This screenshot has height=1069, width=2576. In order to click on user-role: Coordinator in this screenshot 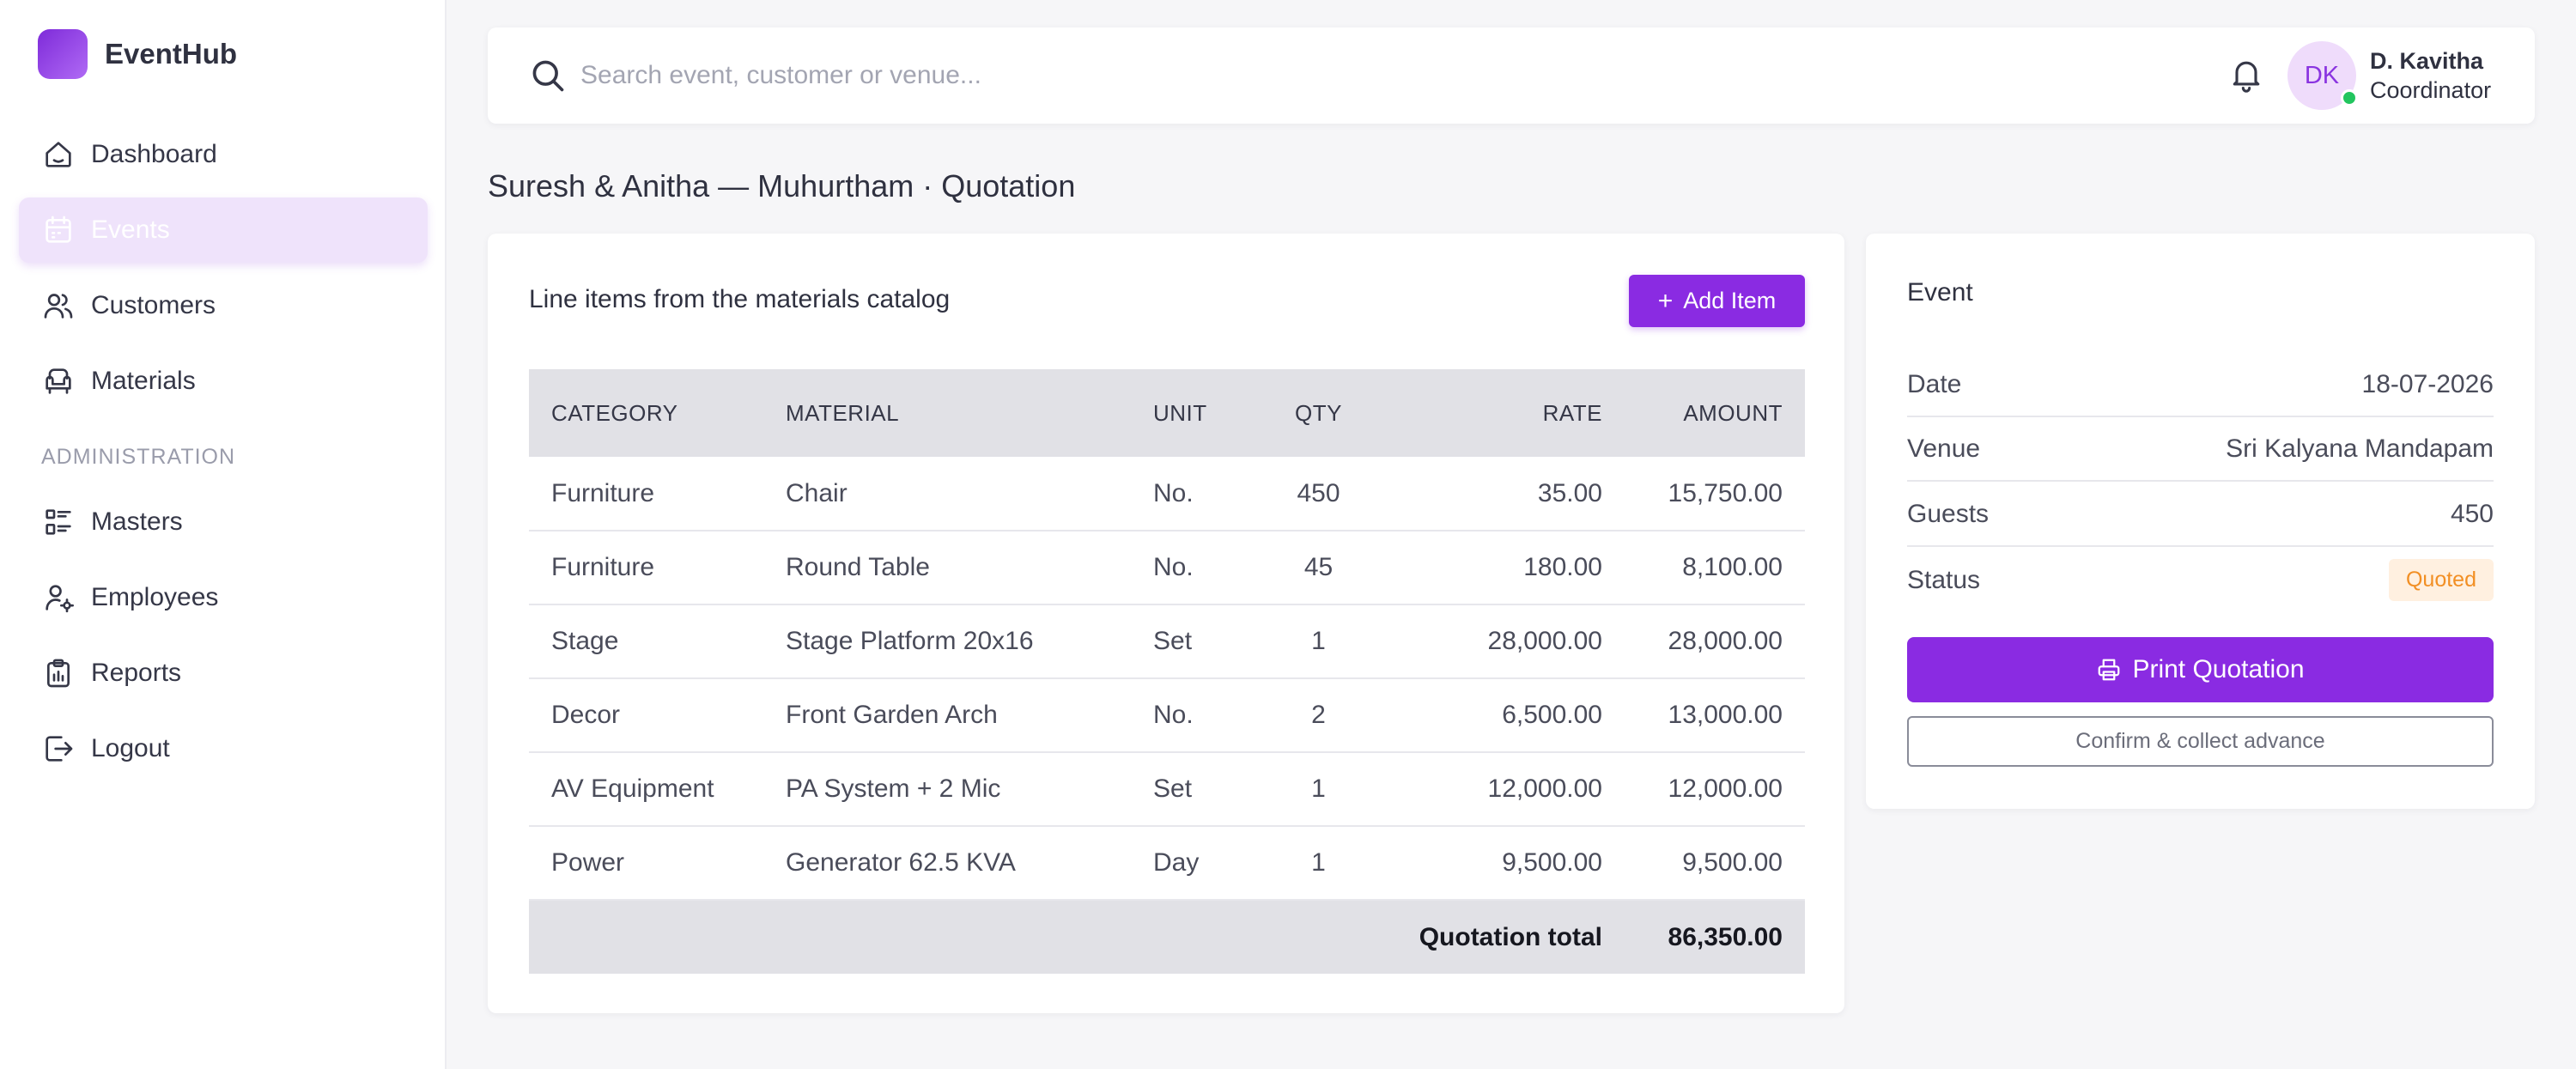, I will do `click(2431, 90)`.